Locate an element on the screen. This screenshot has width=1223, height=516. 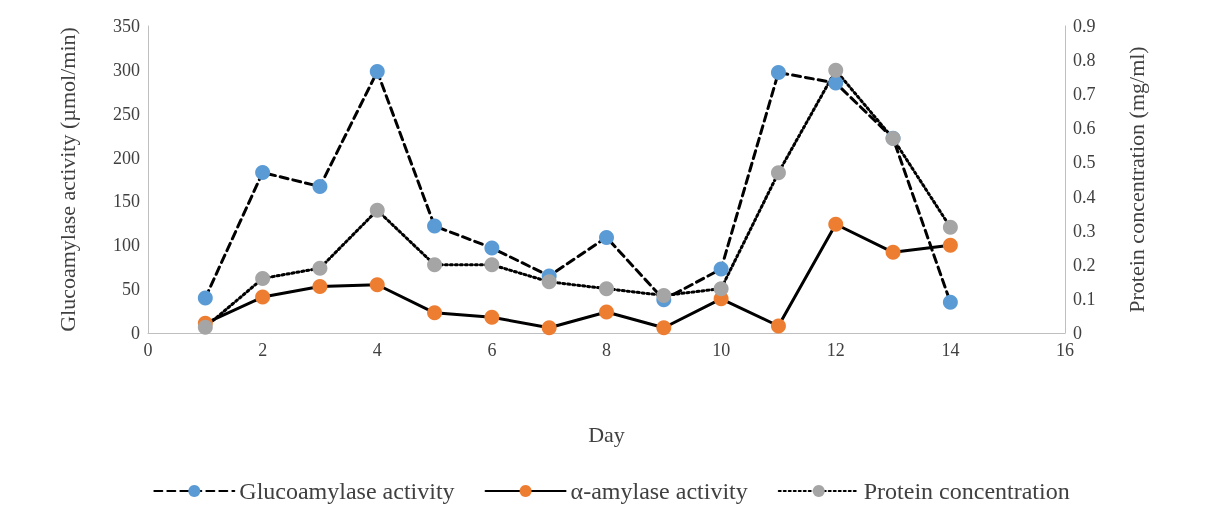
y2-tick-label: 0.3 is located at coordinates (1084, 230).